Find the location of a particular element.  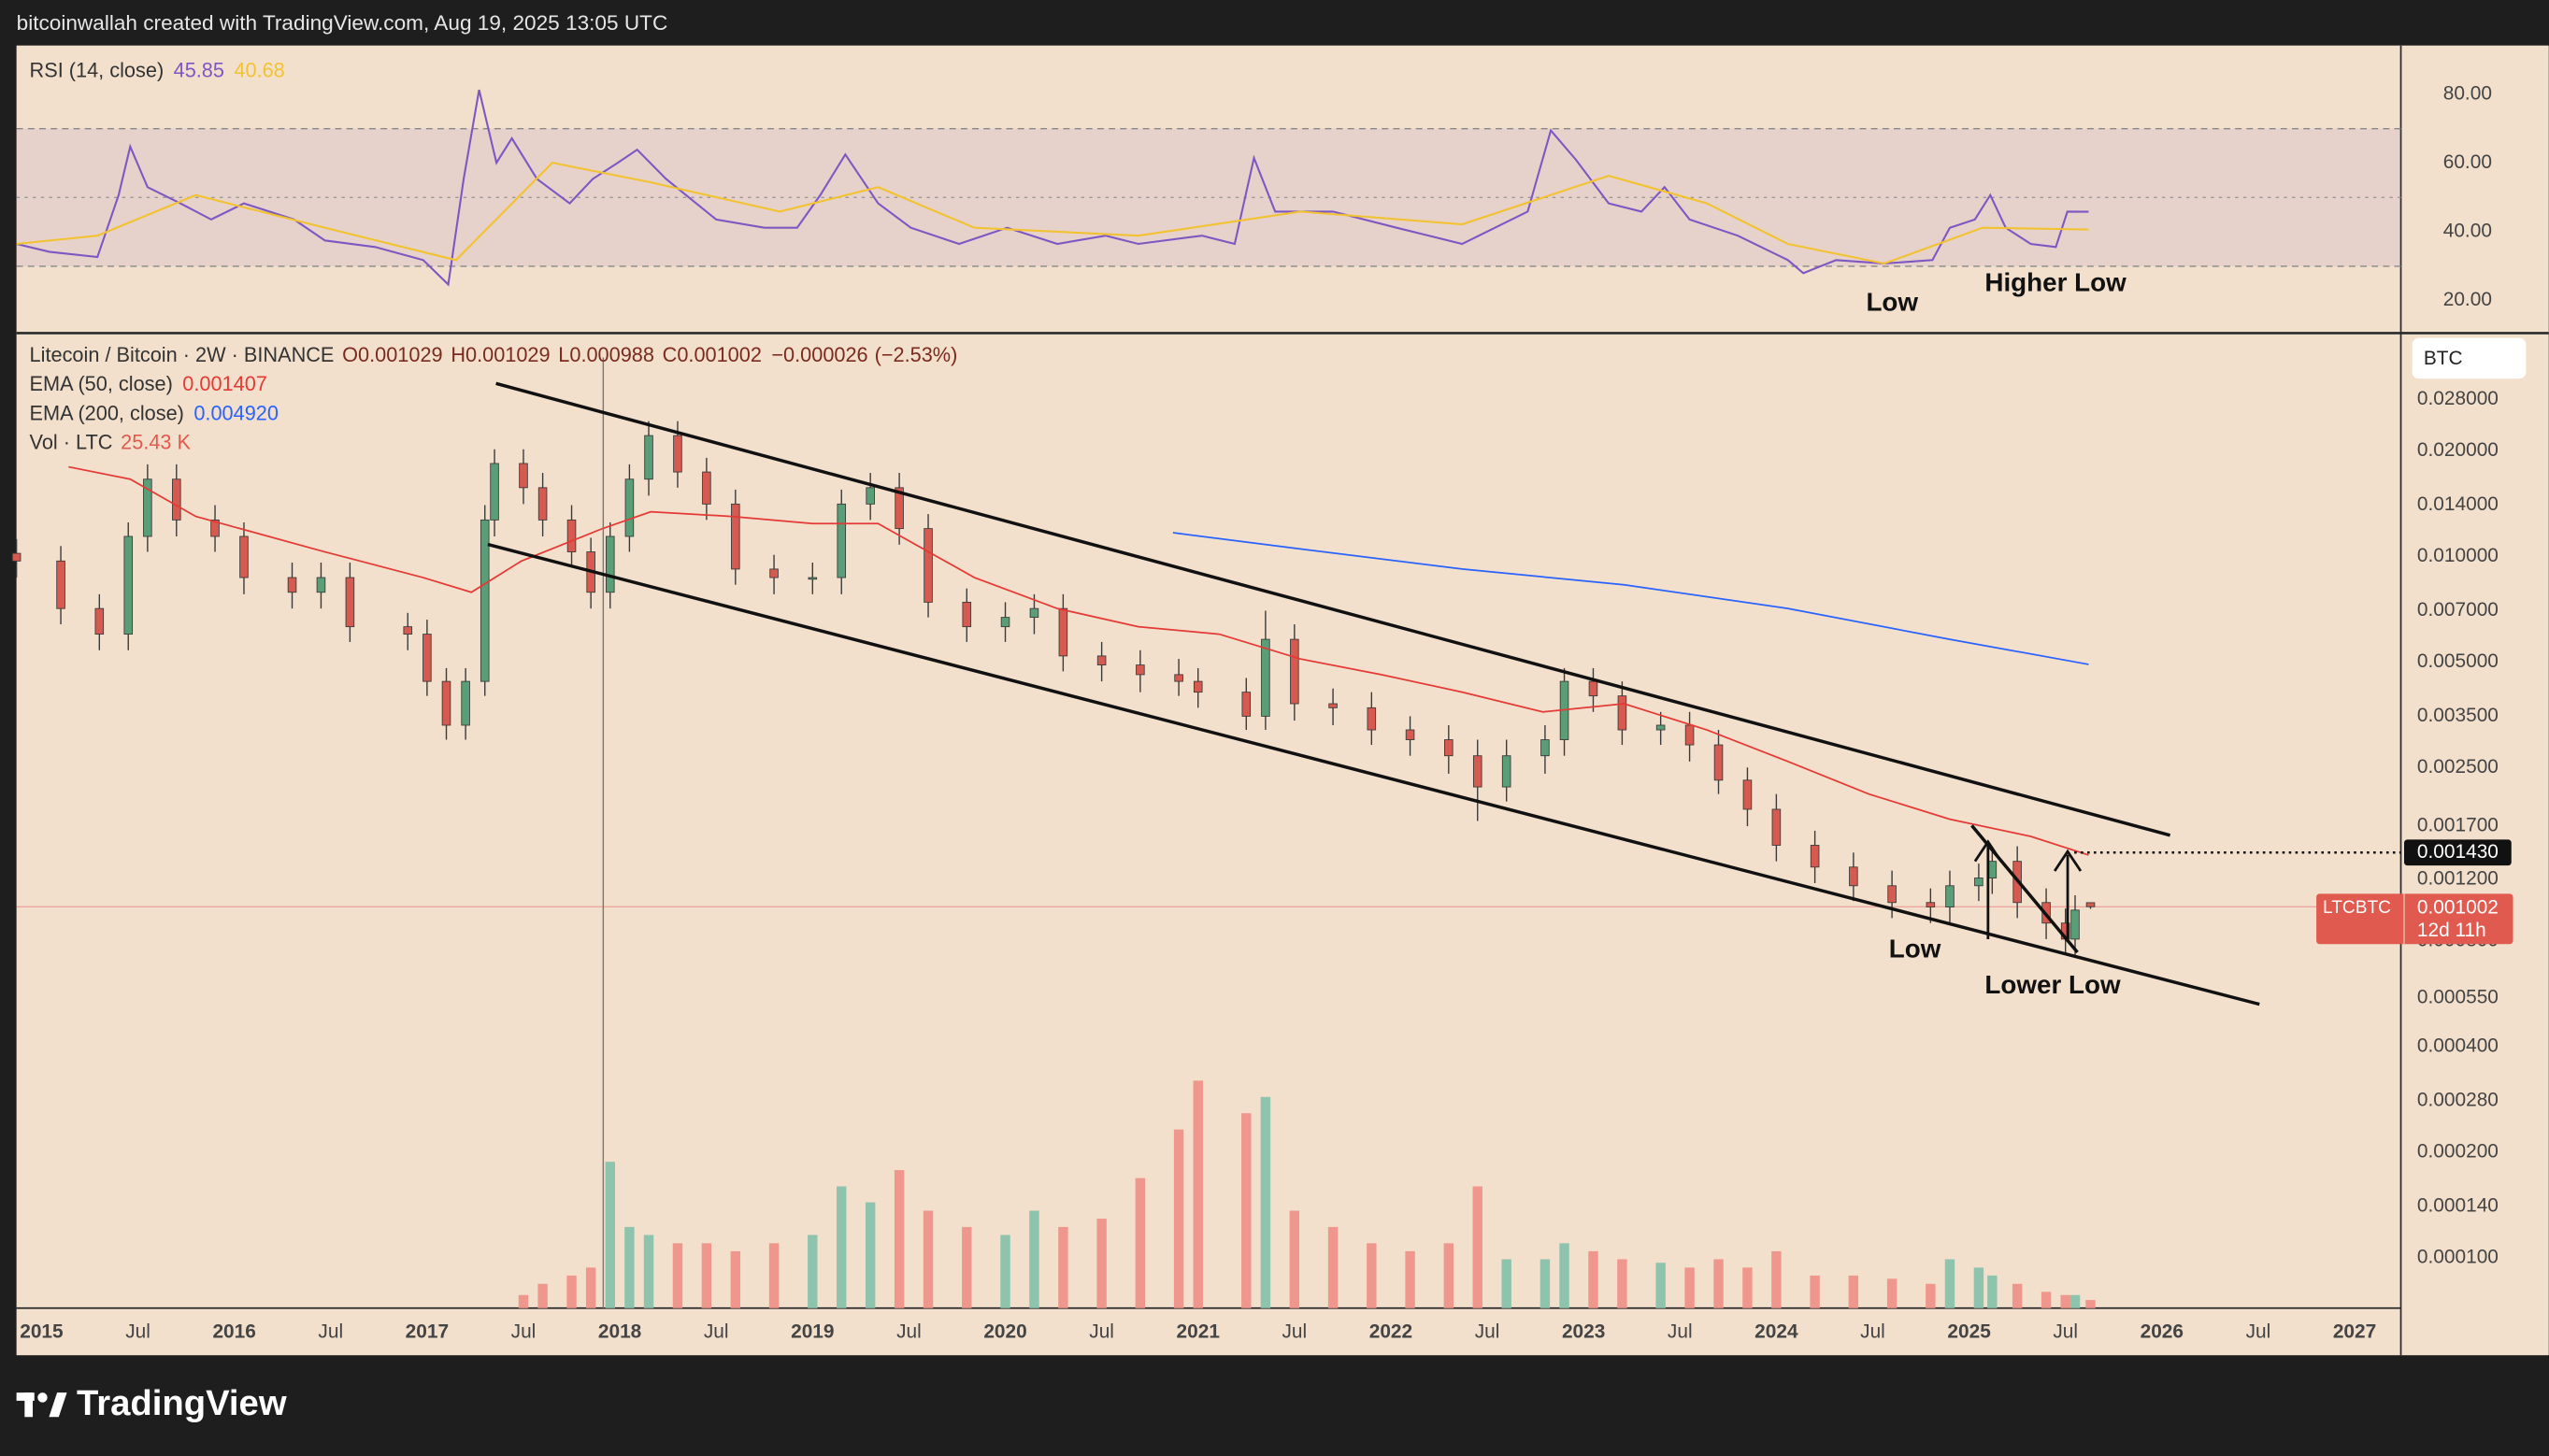

y-tick-label: 0.005000 is located at coordinates (2458, 661).